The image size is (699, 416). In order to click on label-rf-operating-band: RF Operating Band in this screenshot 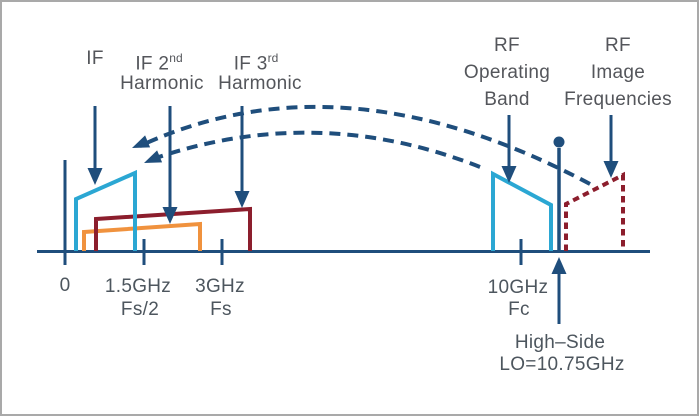, I will do `click(507, 72)`.